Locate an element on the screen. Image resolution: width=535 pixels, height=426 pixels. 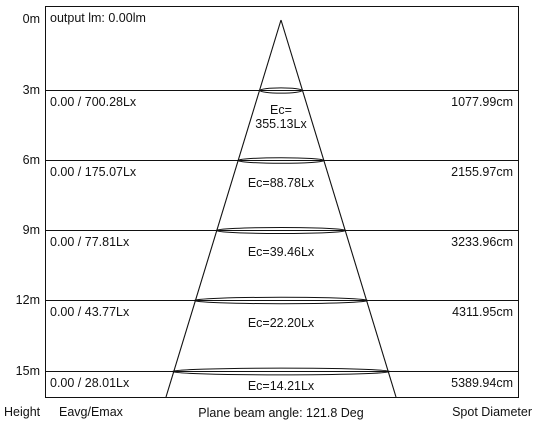
eavg-emax-6m: 0.00 / 175.07Lx is located at coordinates (93, 172).